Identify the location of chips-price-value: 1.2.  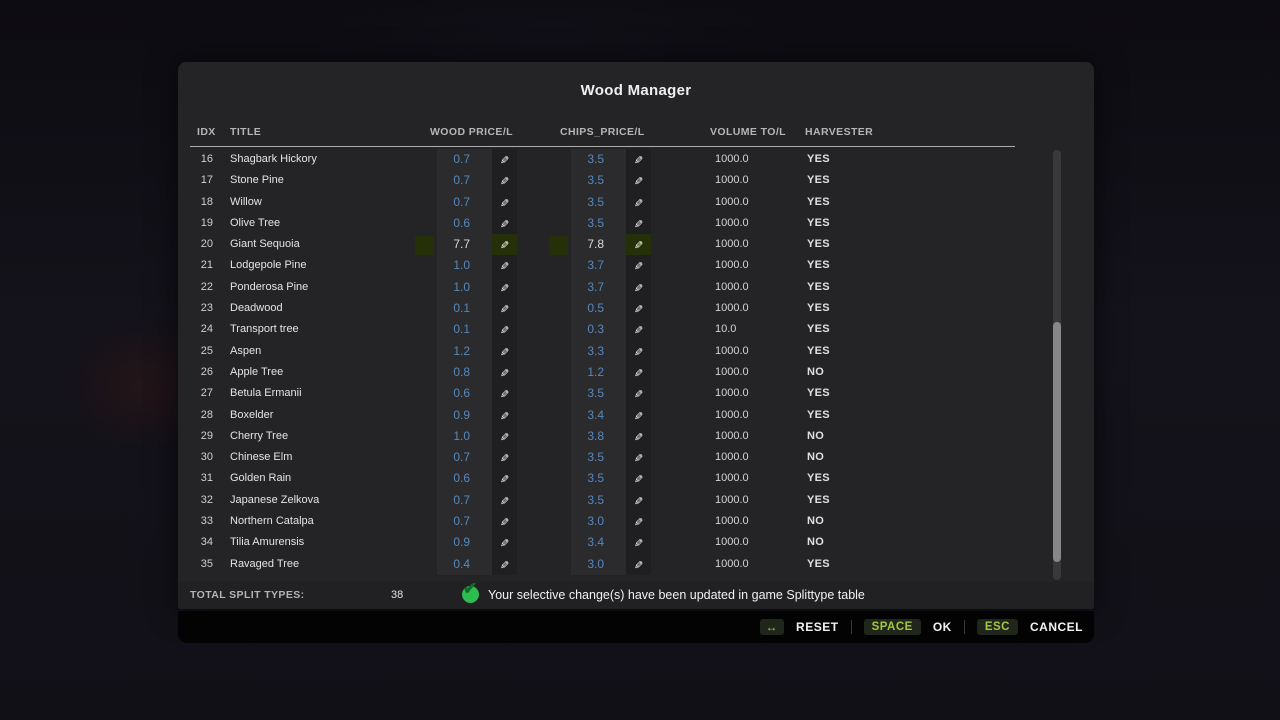
(595, 371).